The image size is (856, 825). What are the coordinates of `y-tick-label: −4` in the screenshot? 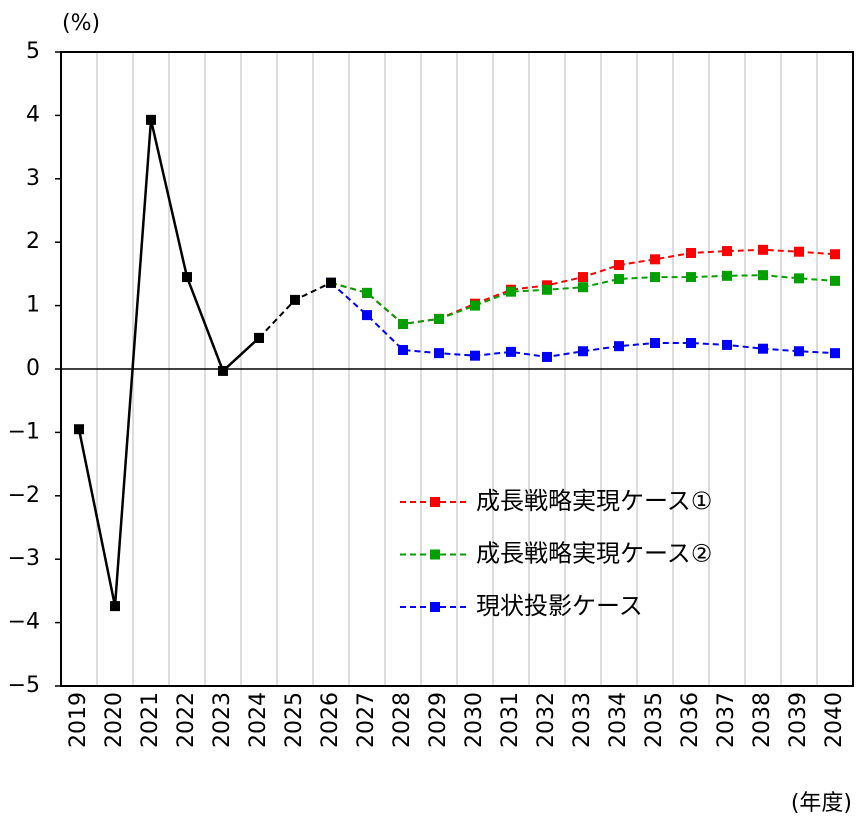 It's located at (24, 622).